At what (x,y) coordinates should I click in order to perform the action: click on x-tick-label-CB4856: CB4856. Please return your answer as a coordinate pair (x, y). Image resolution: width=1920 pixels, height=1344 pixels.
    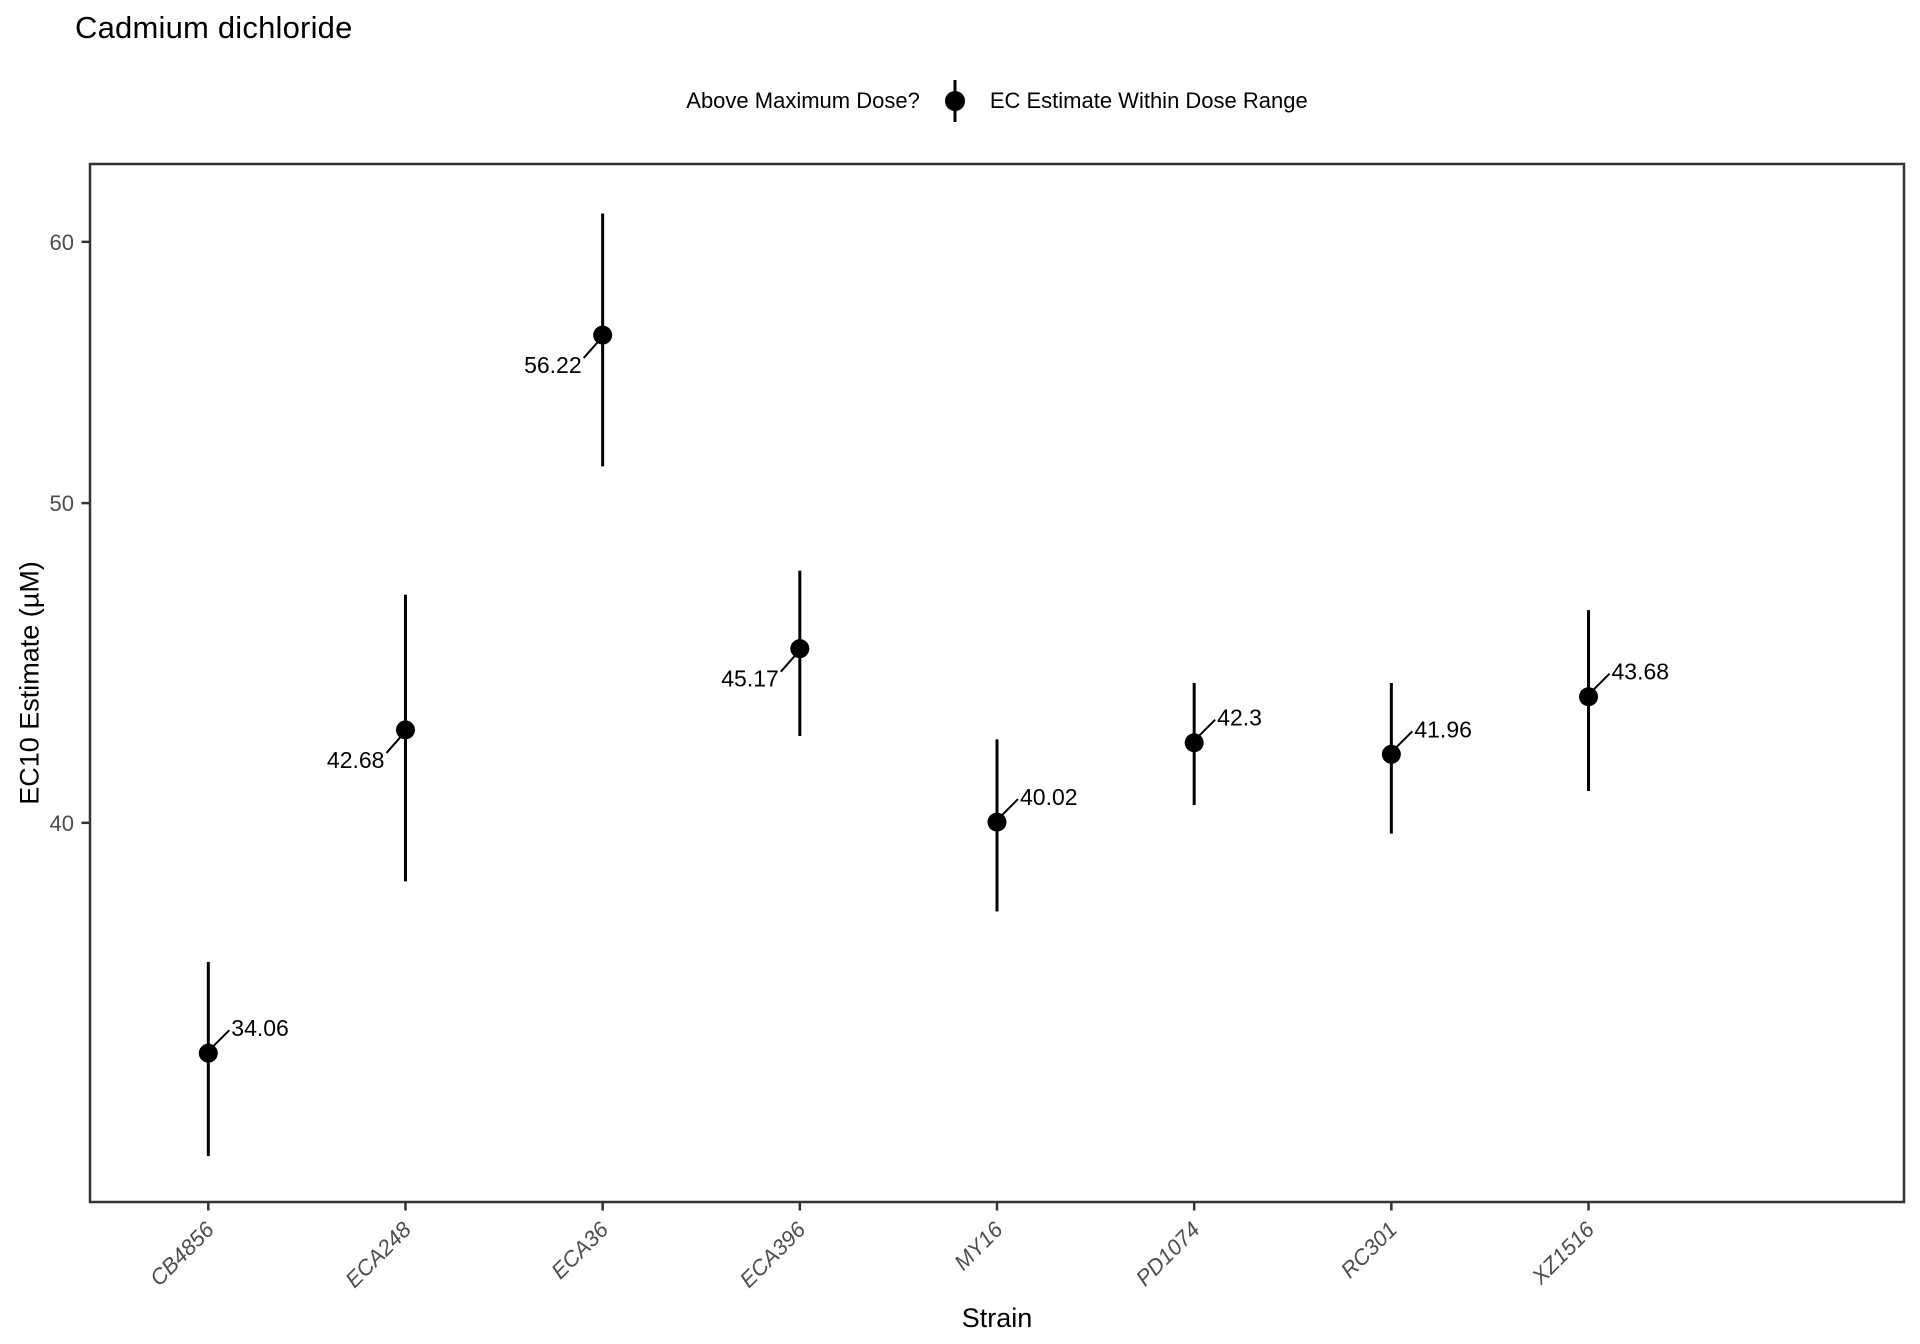
    Looking at the image, I should click on (182, 1253).